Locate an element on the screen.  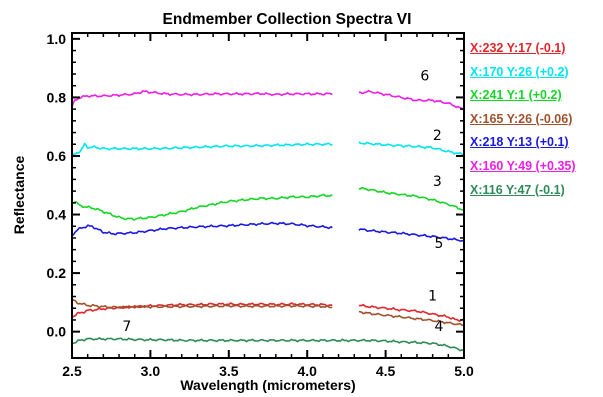
y-tick-label: 0.6 is located at coordinates (57, 156).